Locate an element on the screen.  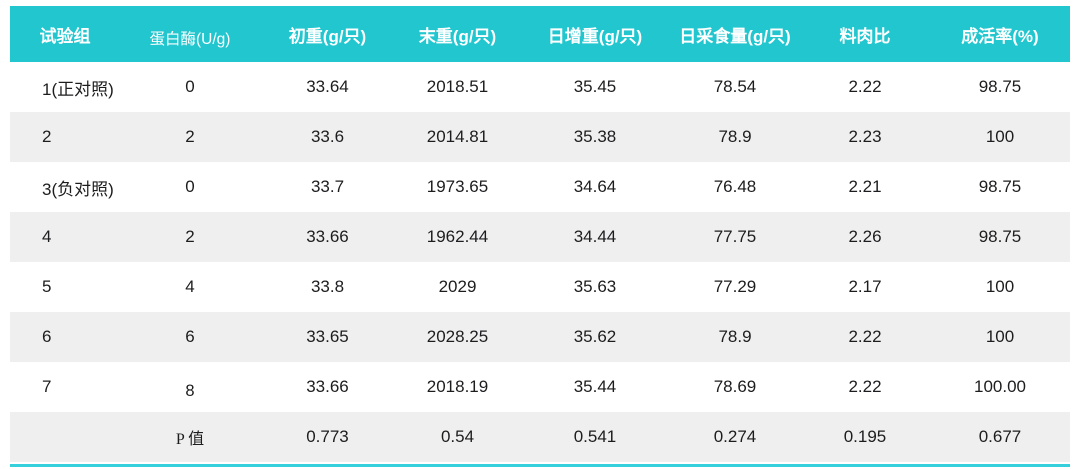
table-cell: 3(负对照) is located at coordinates (78, 189).